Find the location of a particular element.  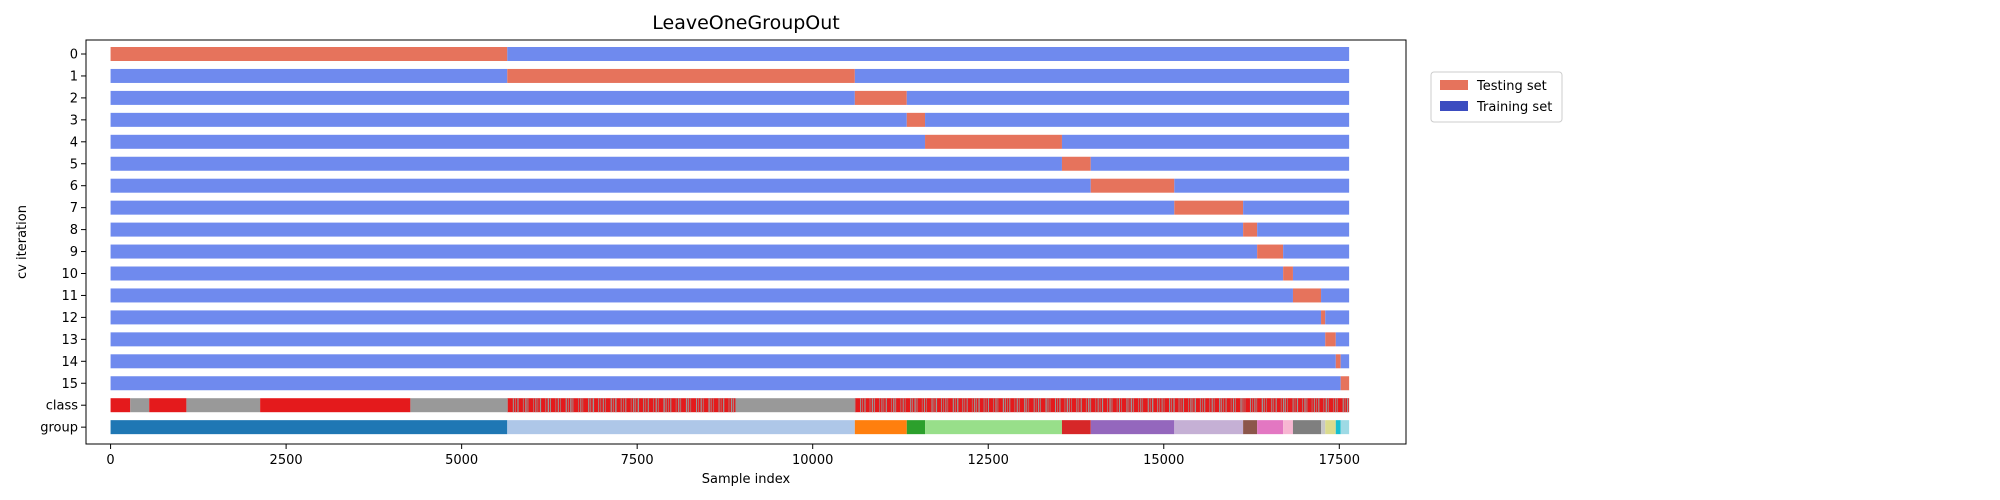

y-tick-label: 9 is located at coordinates (74, 252).